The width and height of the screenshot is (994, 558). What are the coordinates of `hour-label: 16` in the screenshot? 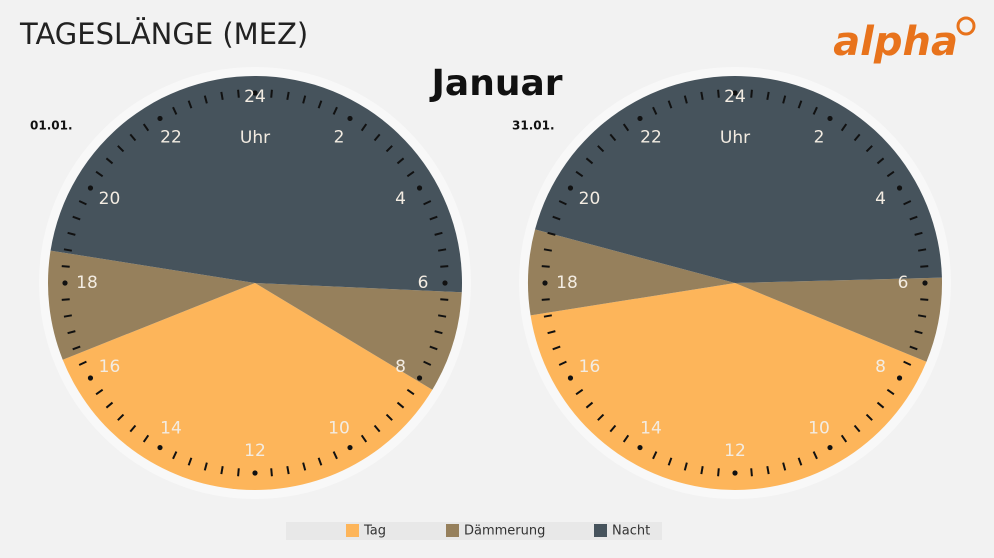 It's located at (110, 367).